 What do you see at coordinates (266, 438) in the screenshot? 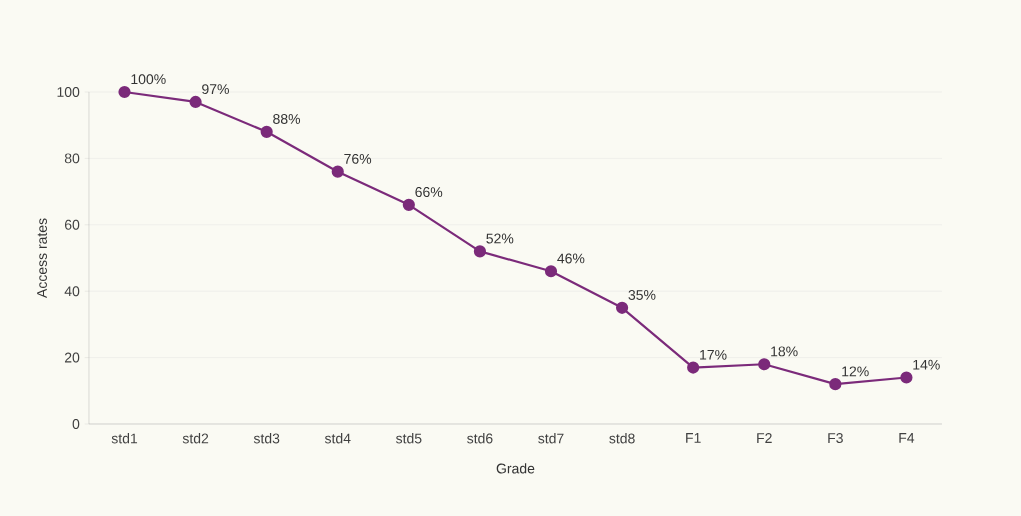
I see `x-tick-label: std3` at bounding box center [266, 438].